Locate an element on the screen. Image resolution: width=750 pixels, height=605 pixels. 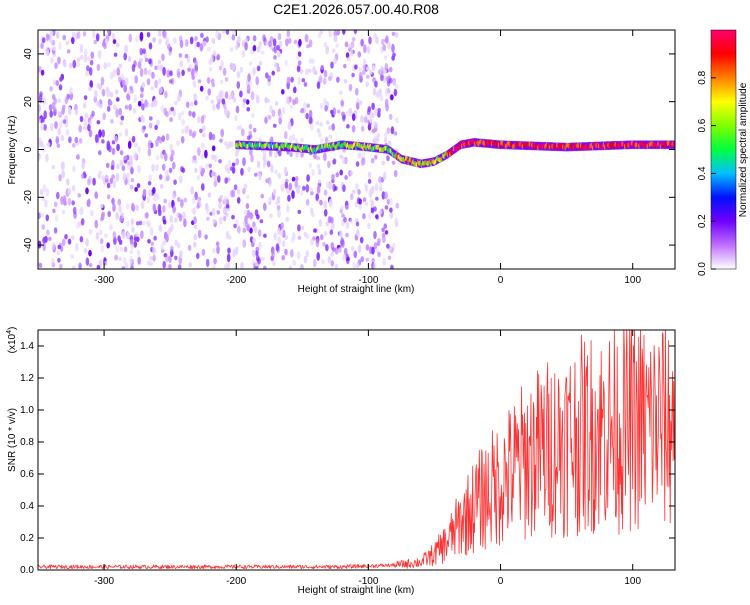
x-tick-label: -100 is located at coordinates (368, 581).